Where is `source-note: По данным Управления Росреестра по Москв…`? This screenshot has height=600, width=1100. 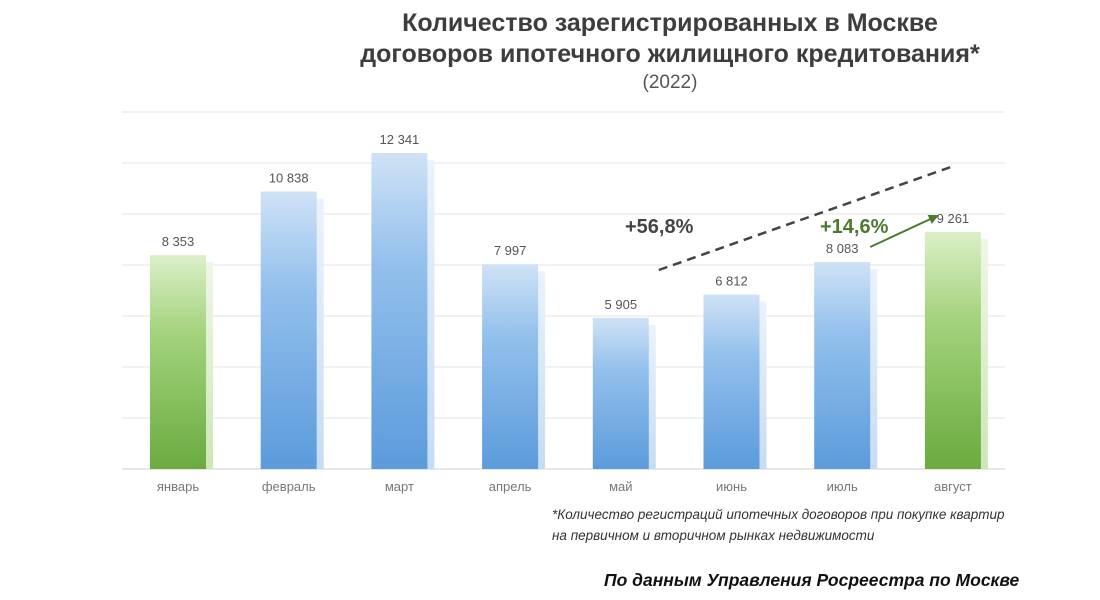 source-note: По данным Управления Росреестра по Москв… is located at coordinates (812, 580).